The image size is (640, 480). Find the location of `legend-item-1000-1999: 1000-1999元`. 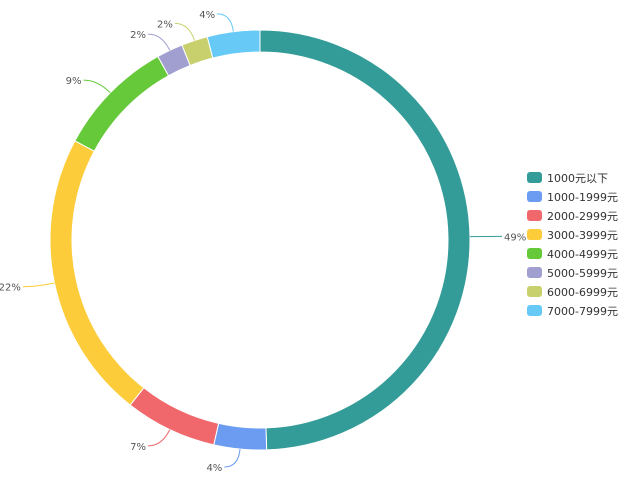

legend-item-1000-1999: 1000-1999元 is located at coordinates (582, 196).